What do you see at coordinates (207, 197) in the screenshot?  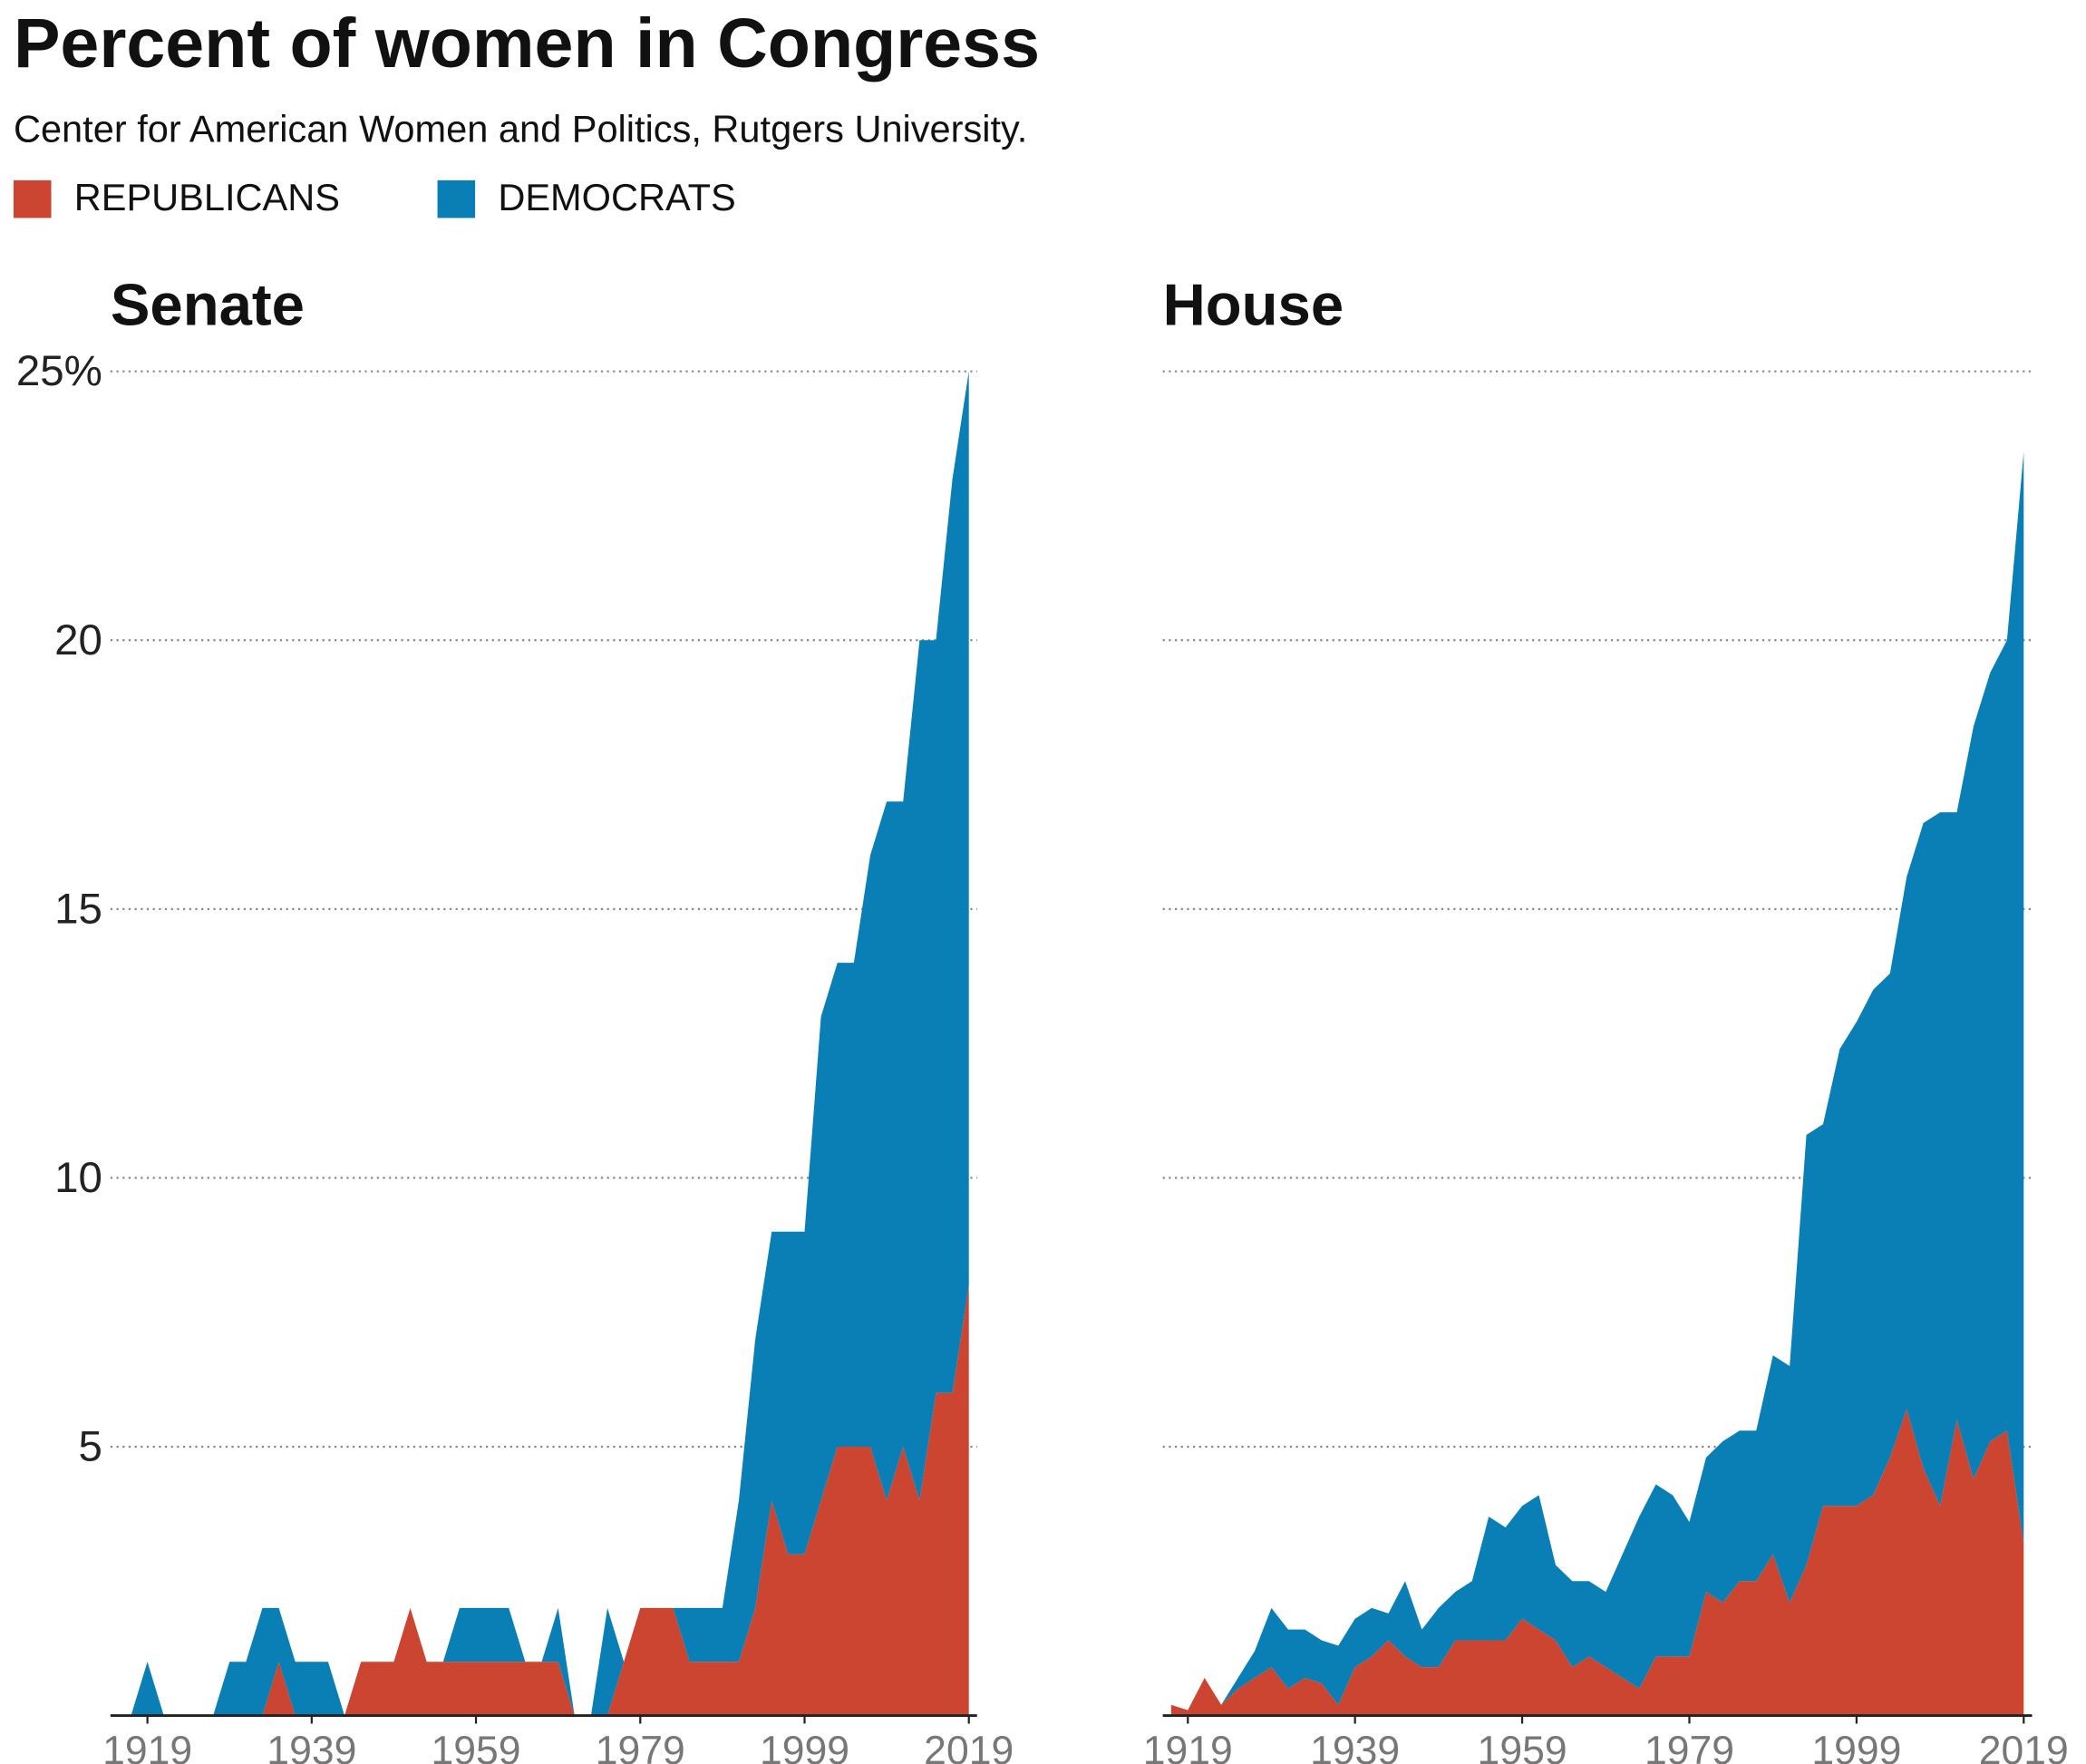 I see `legend-label: REPUBLICANS` at bounding box center [207, 197].